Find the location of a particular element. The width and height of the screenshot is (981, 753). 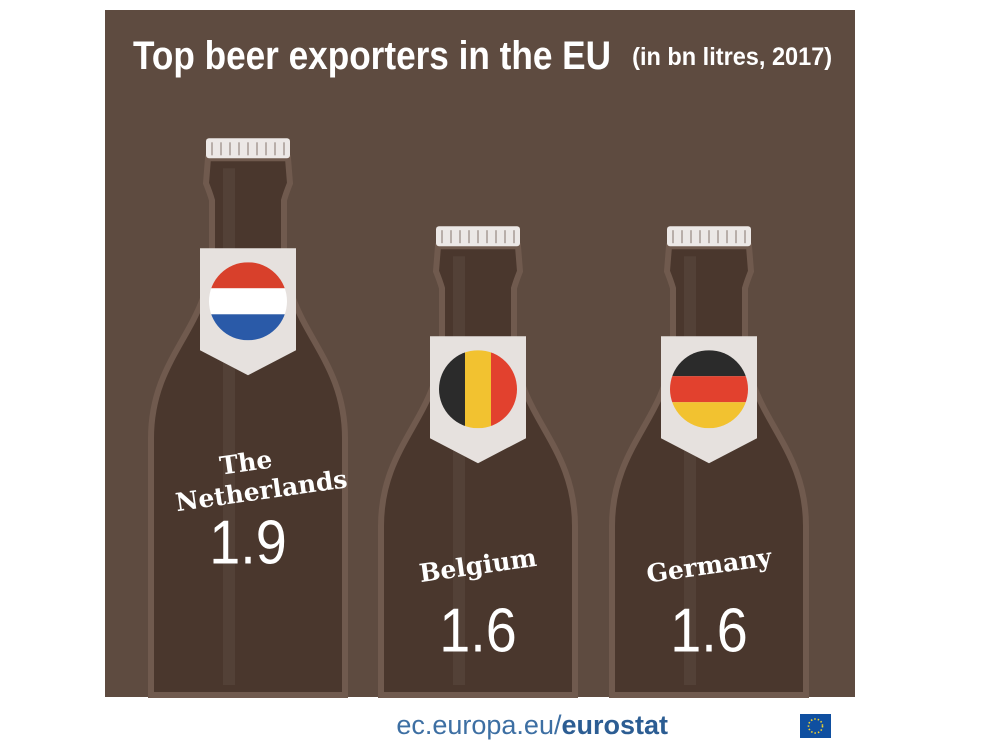

chart-subtitle: (in bn litres, 2017) is located at coordinates (732, 57).